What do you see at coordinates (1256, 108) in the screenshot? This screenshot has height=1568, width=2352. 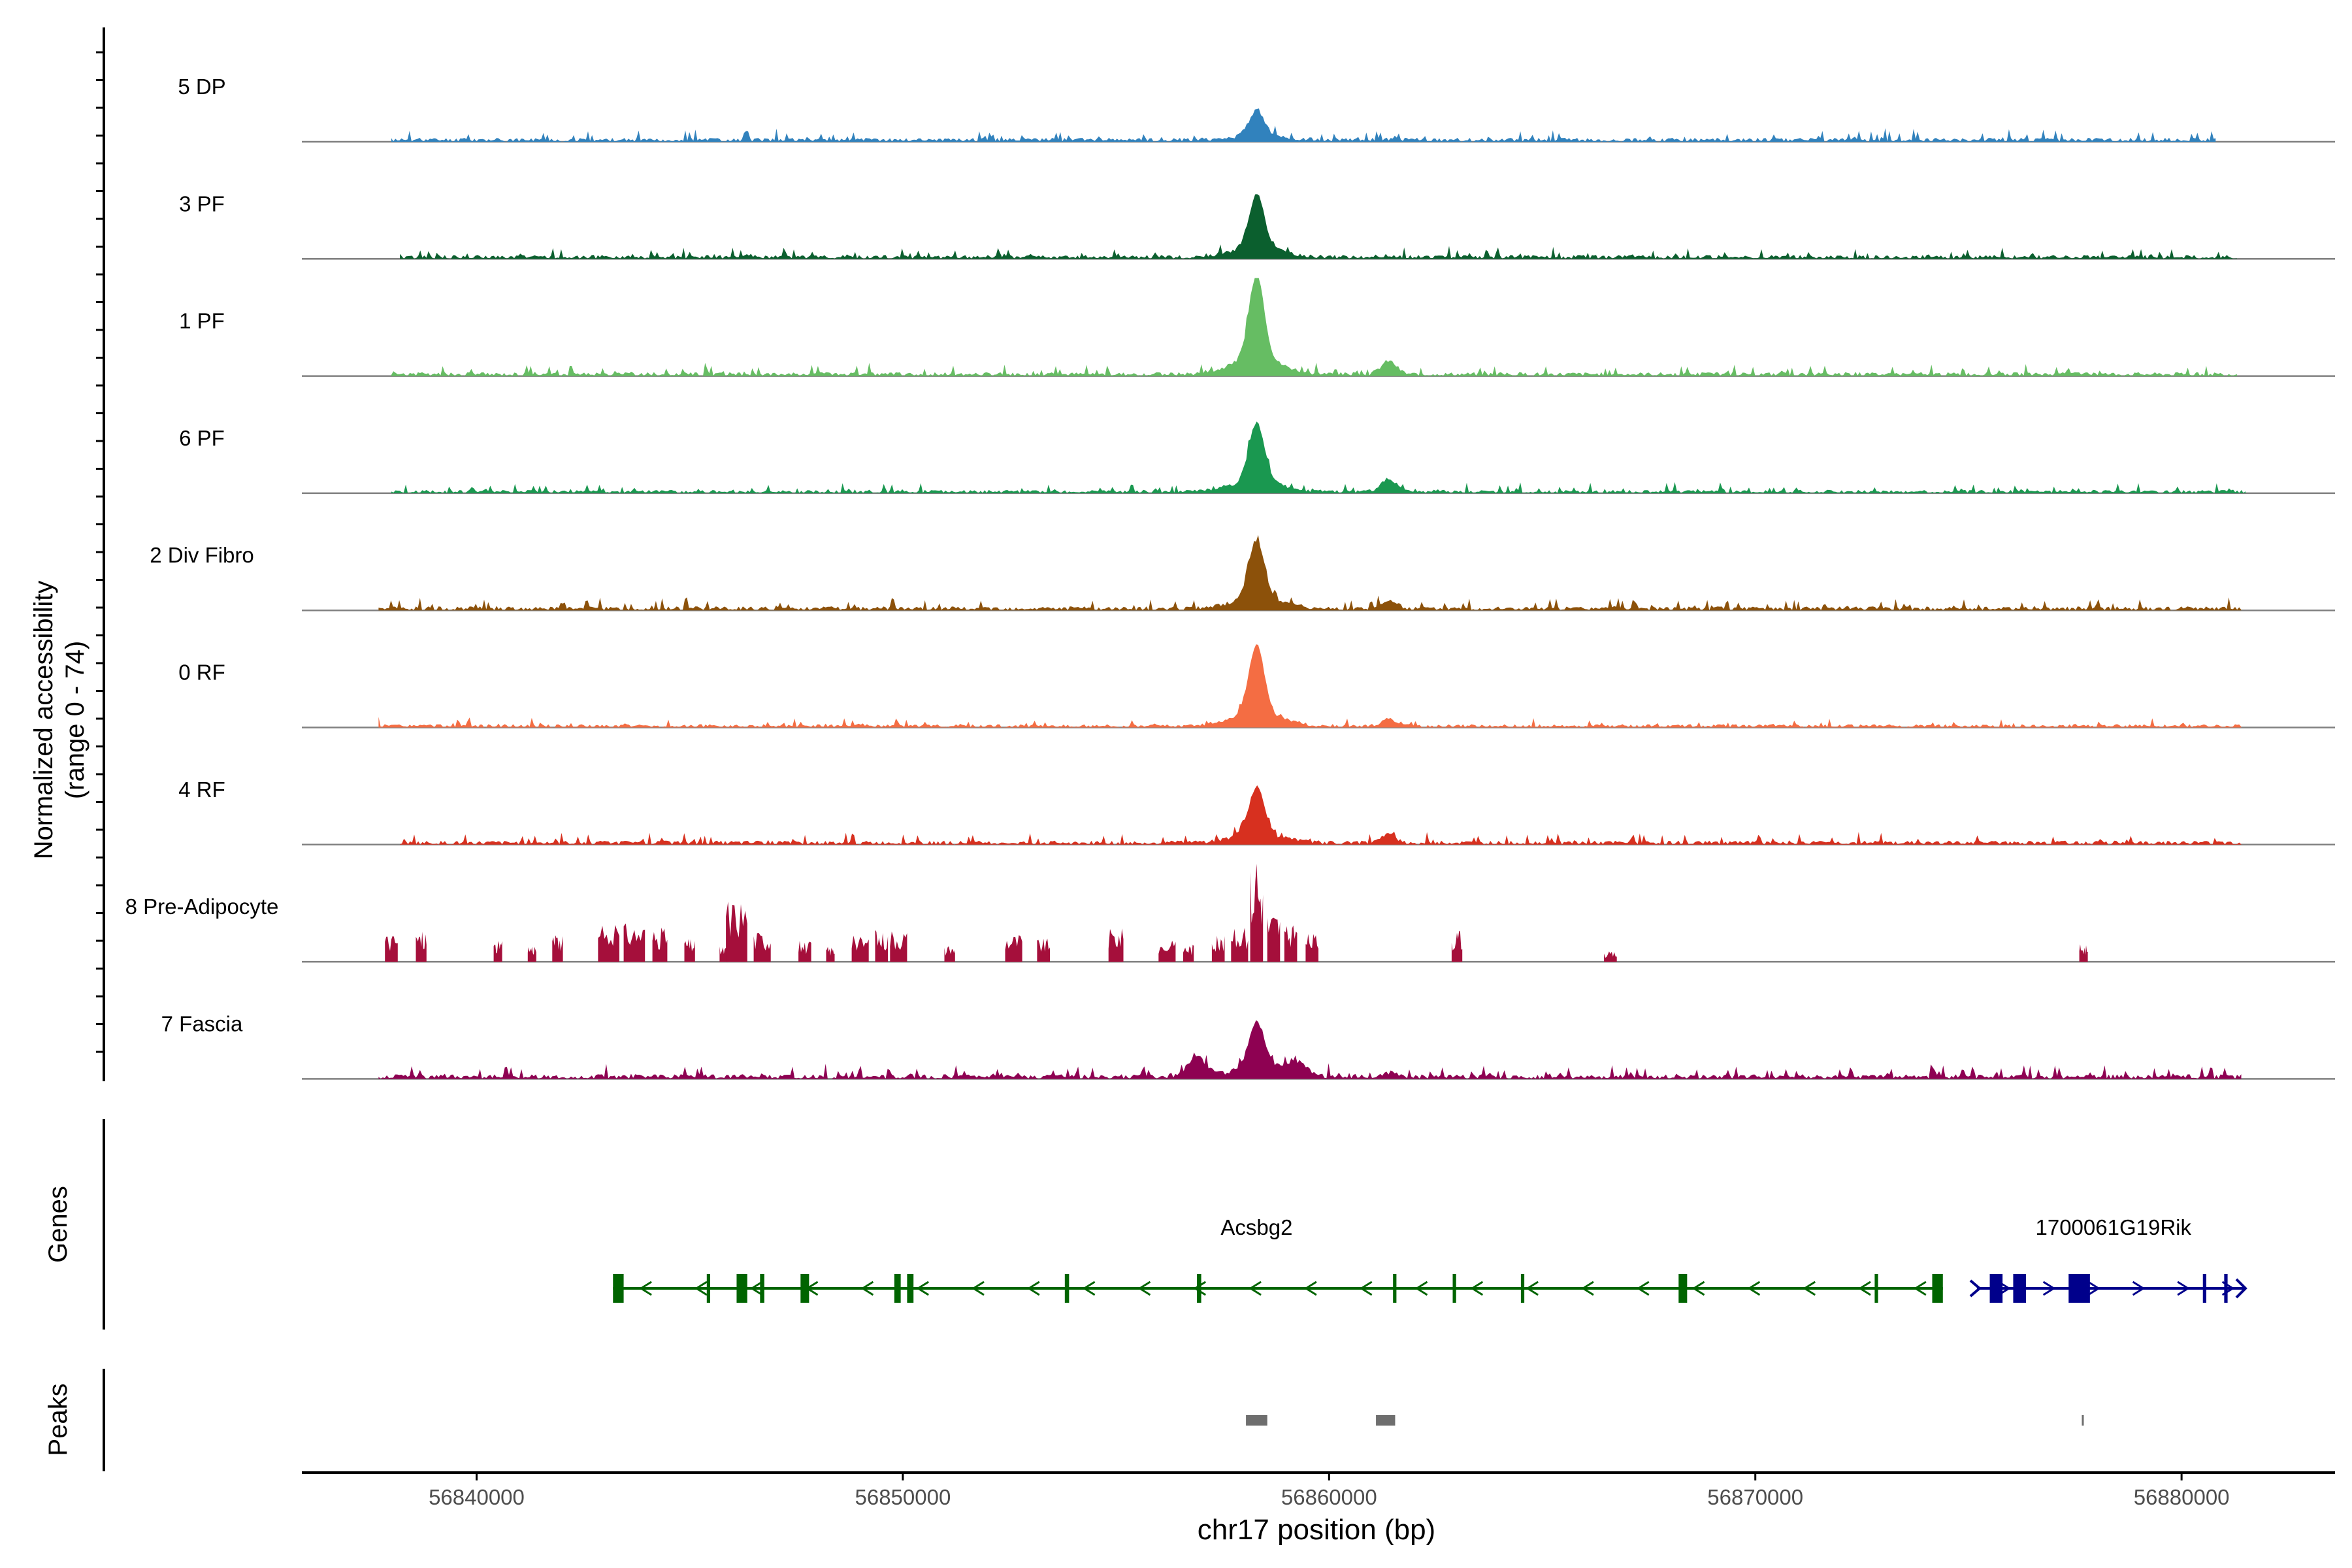 I see `track-5-dp: 5 DP` at bounding box center [1256, 108].